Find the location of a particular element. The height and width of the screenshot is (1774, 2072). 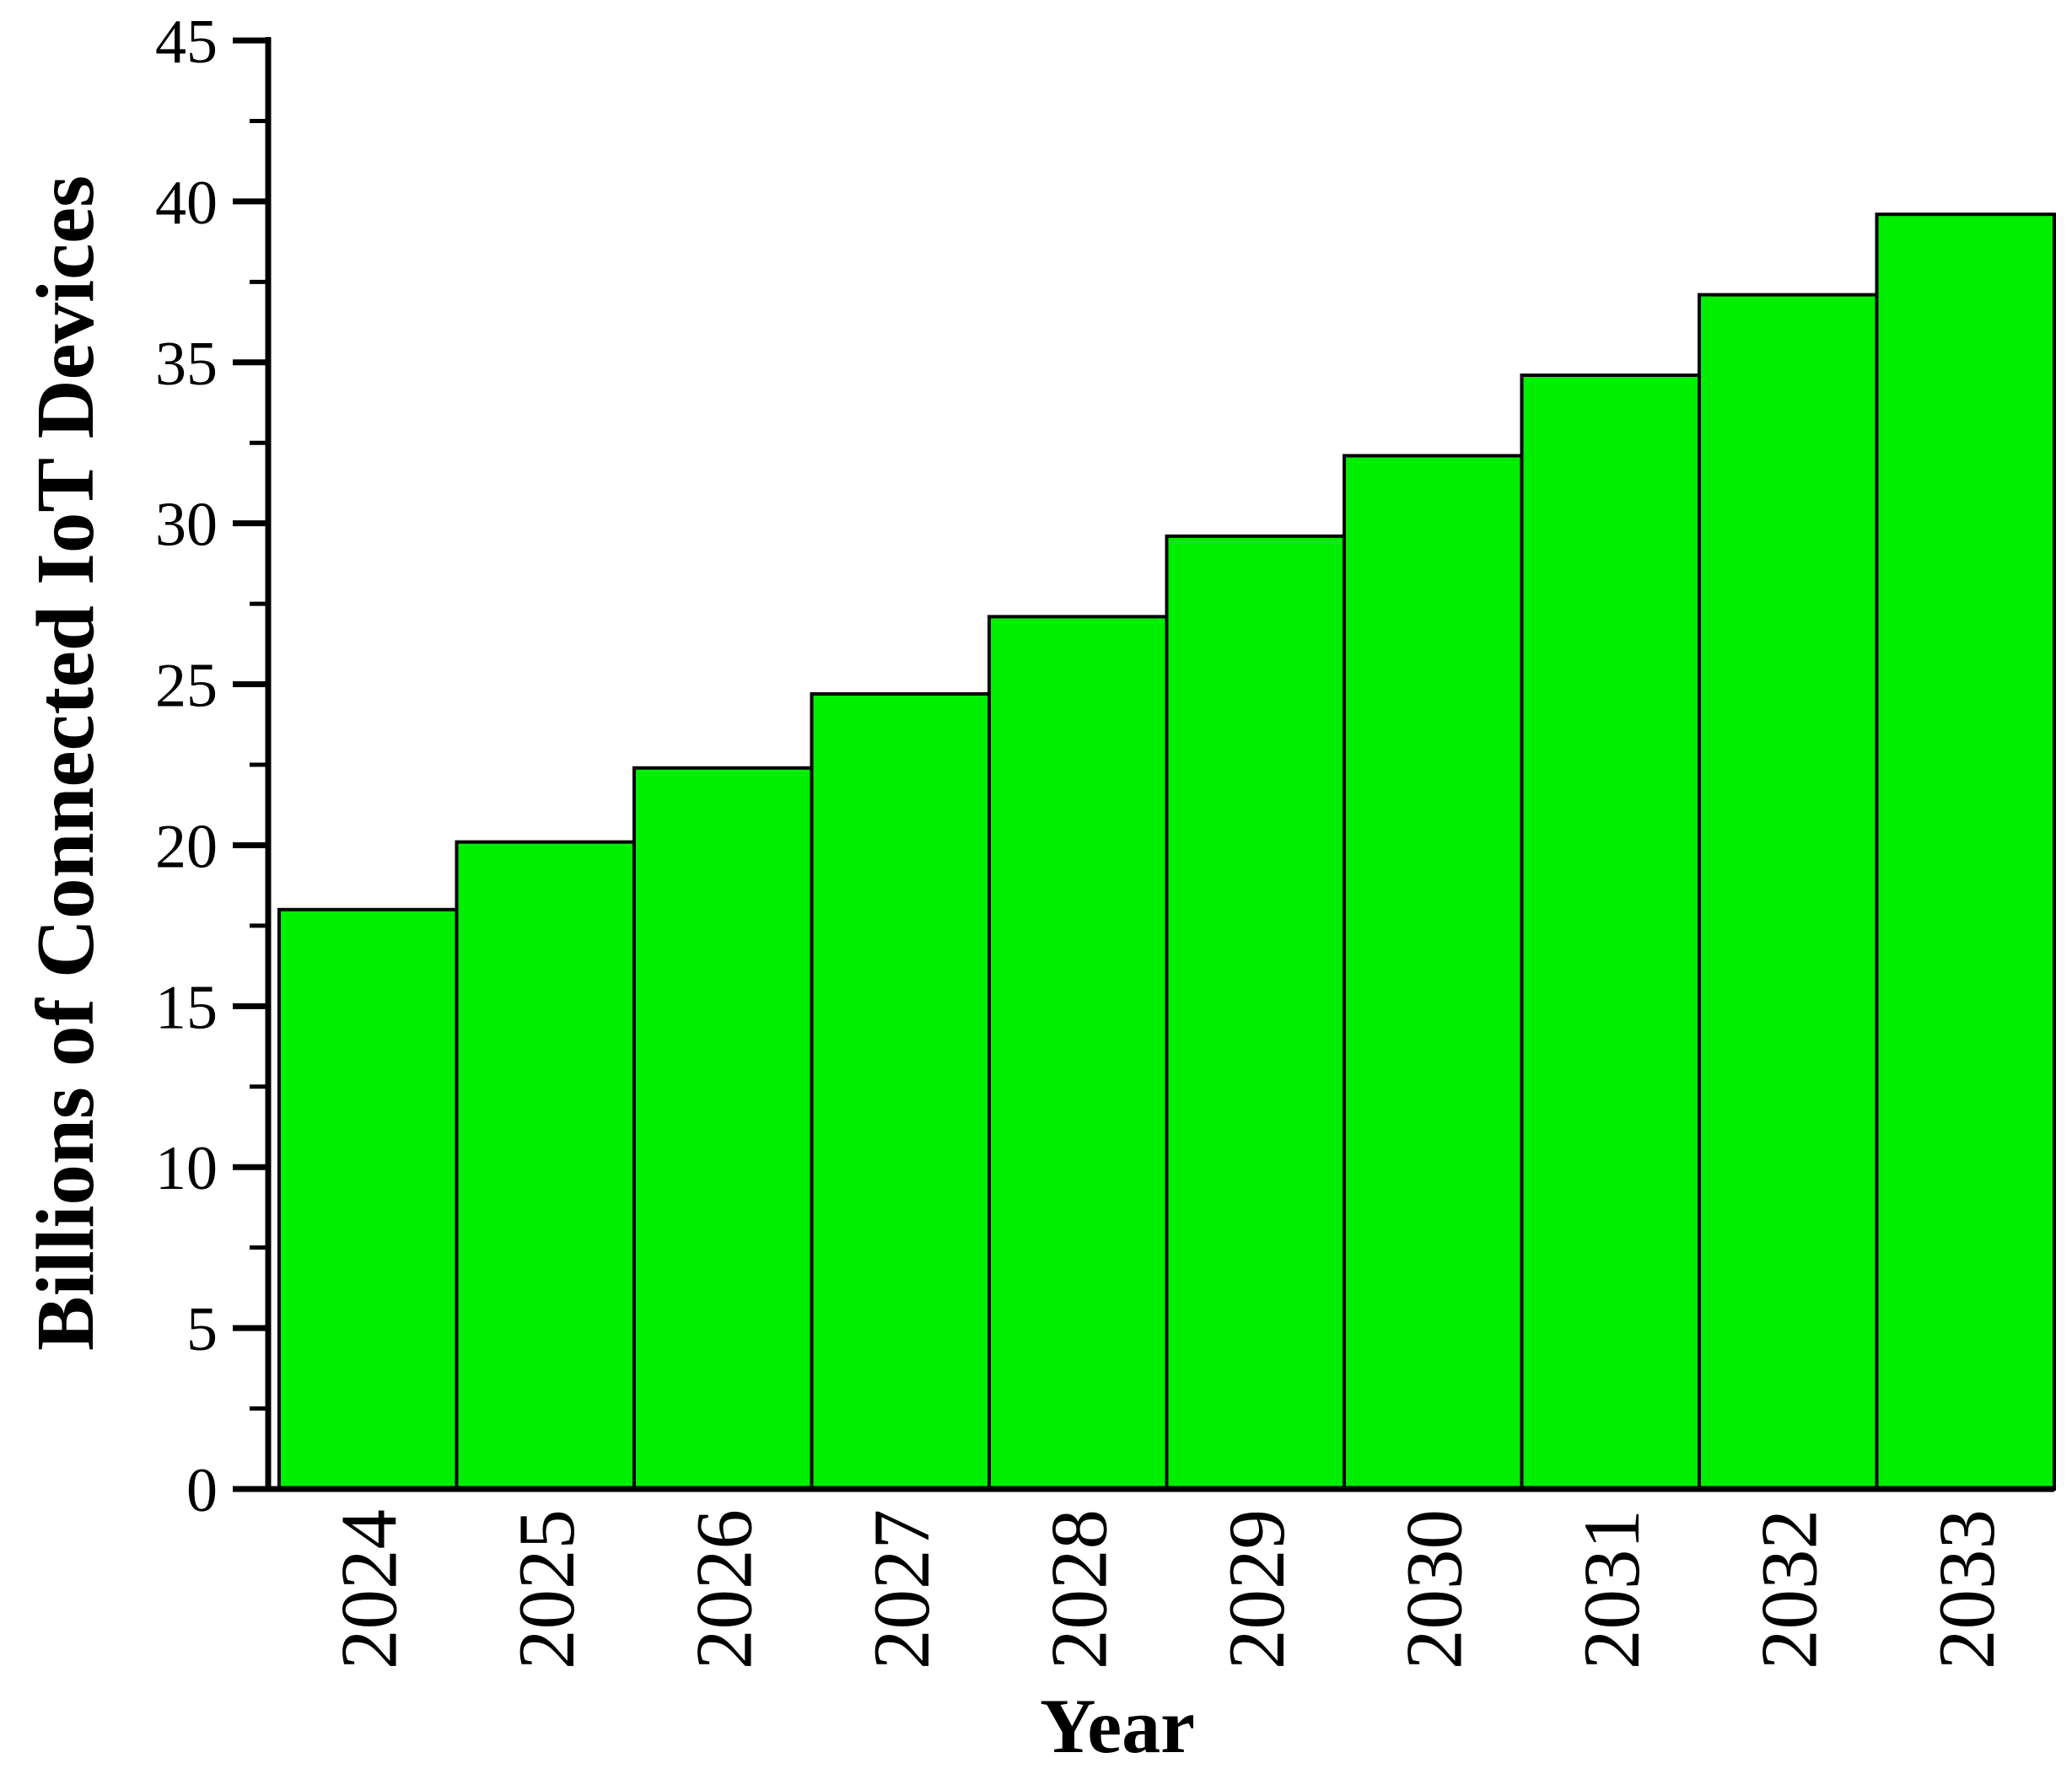

x-tick-label-2031: 2031 is located at coordinates (1611, 1589).